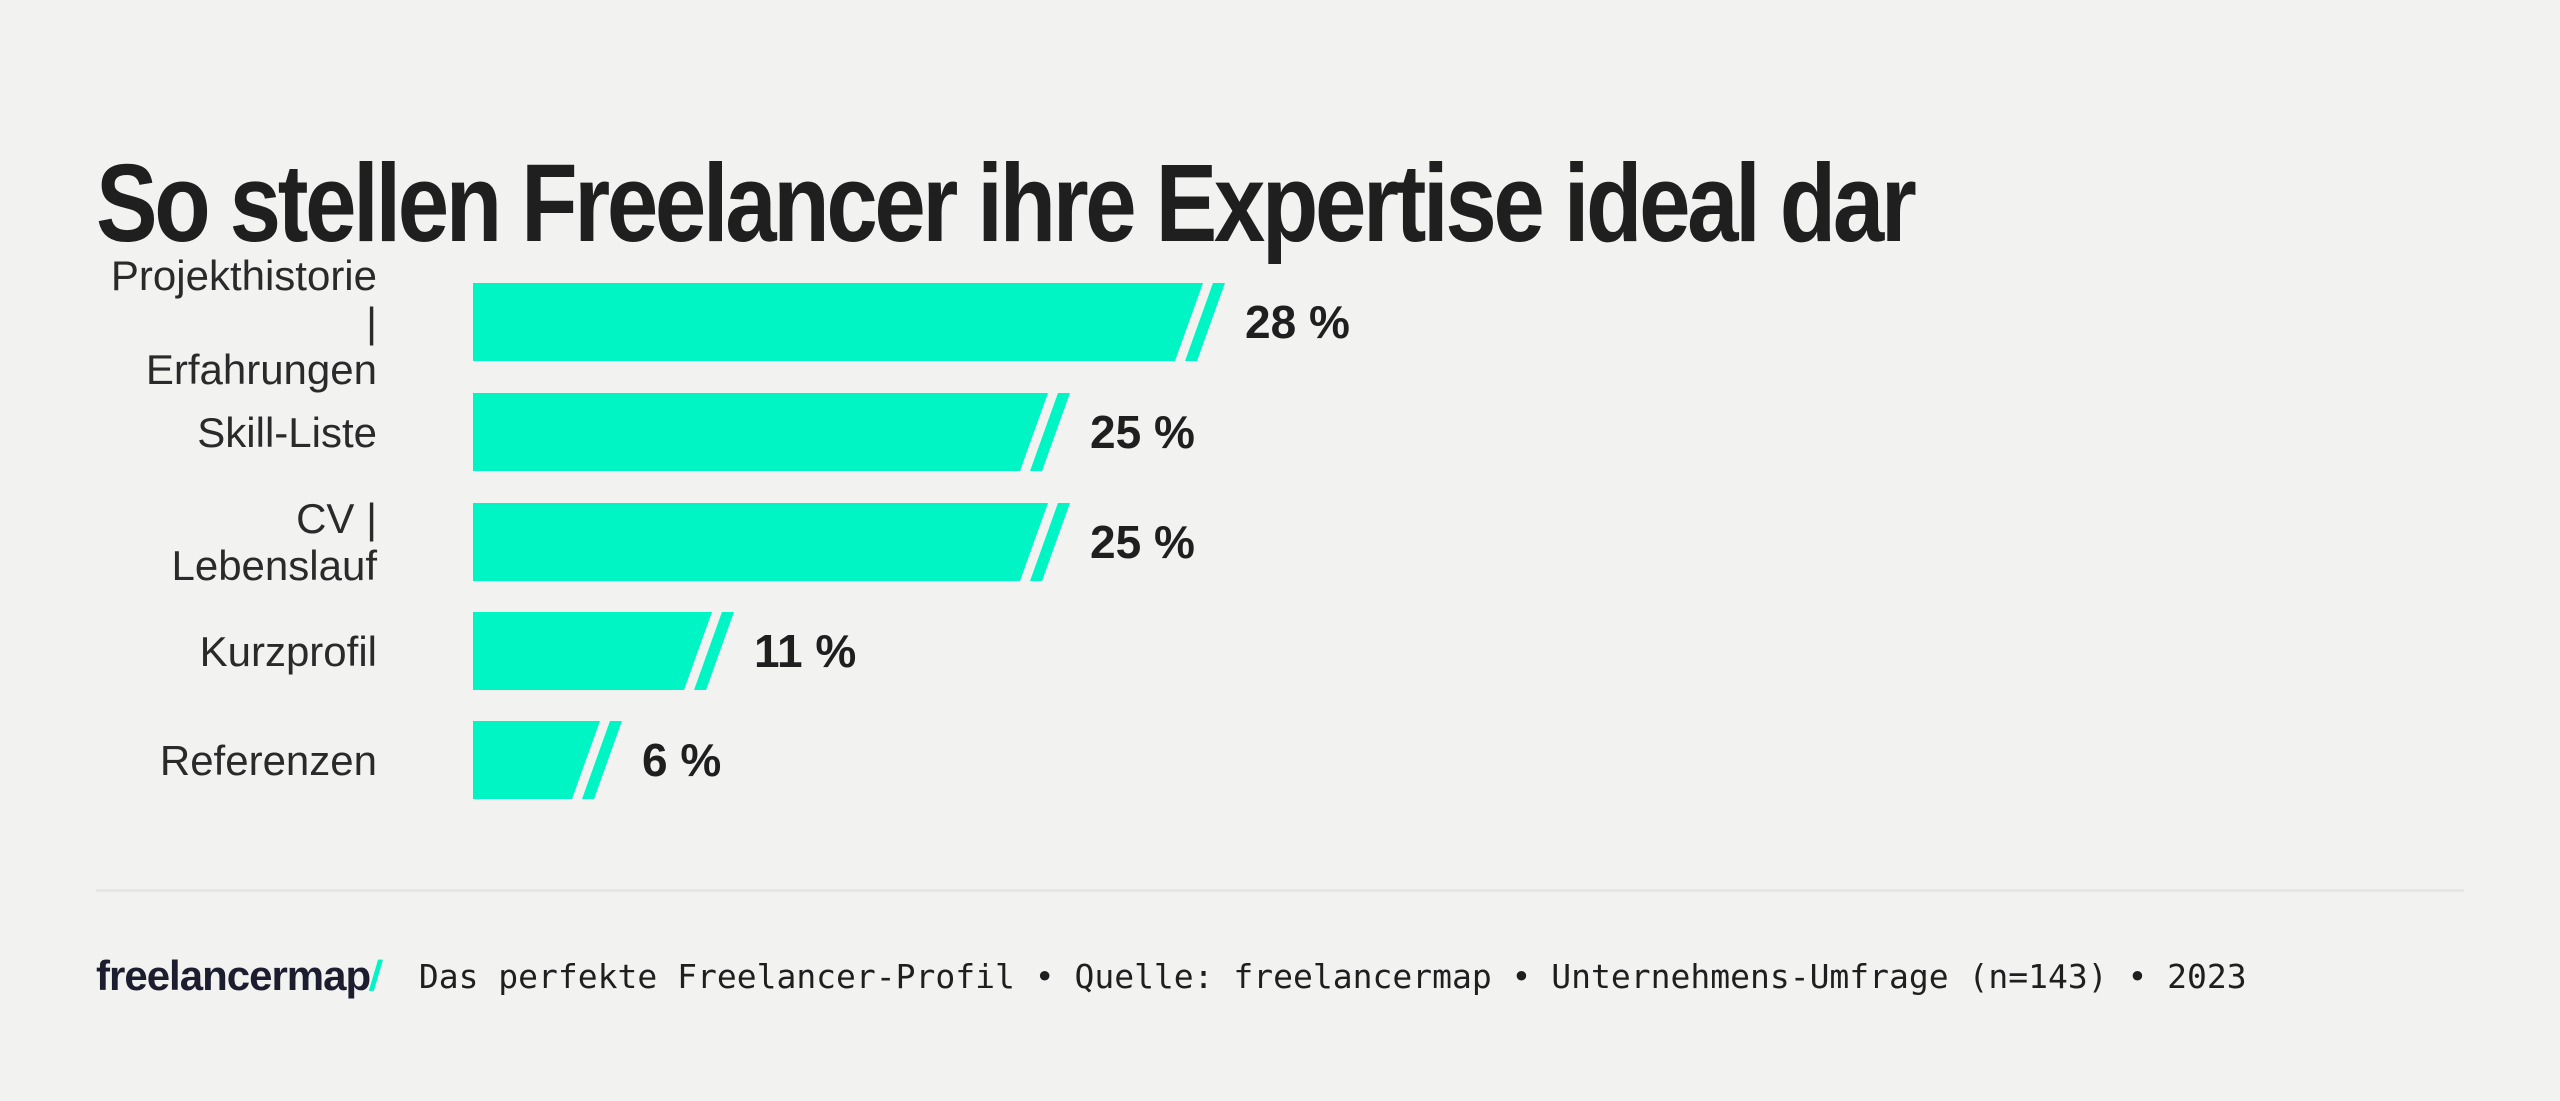  I want to click on footer-divider, so click(1280, 890).